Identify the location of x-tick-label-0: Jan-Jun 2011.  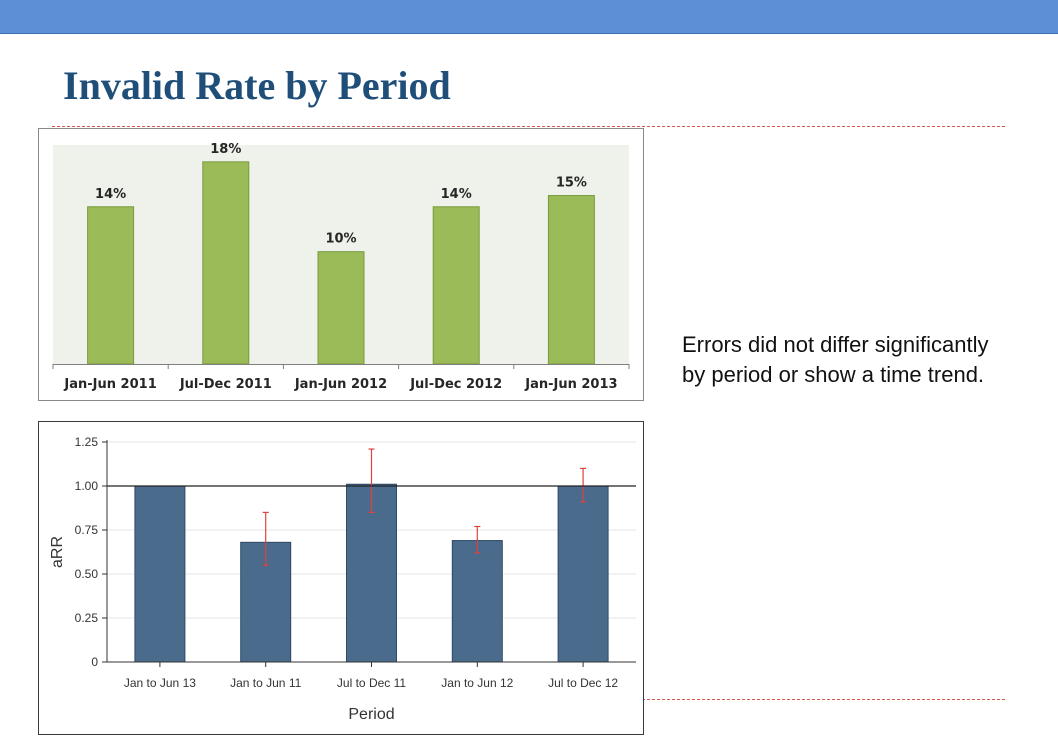
(109, 384).